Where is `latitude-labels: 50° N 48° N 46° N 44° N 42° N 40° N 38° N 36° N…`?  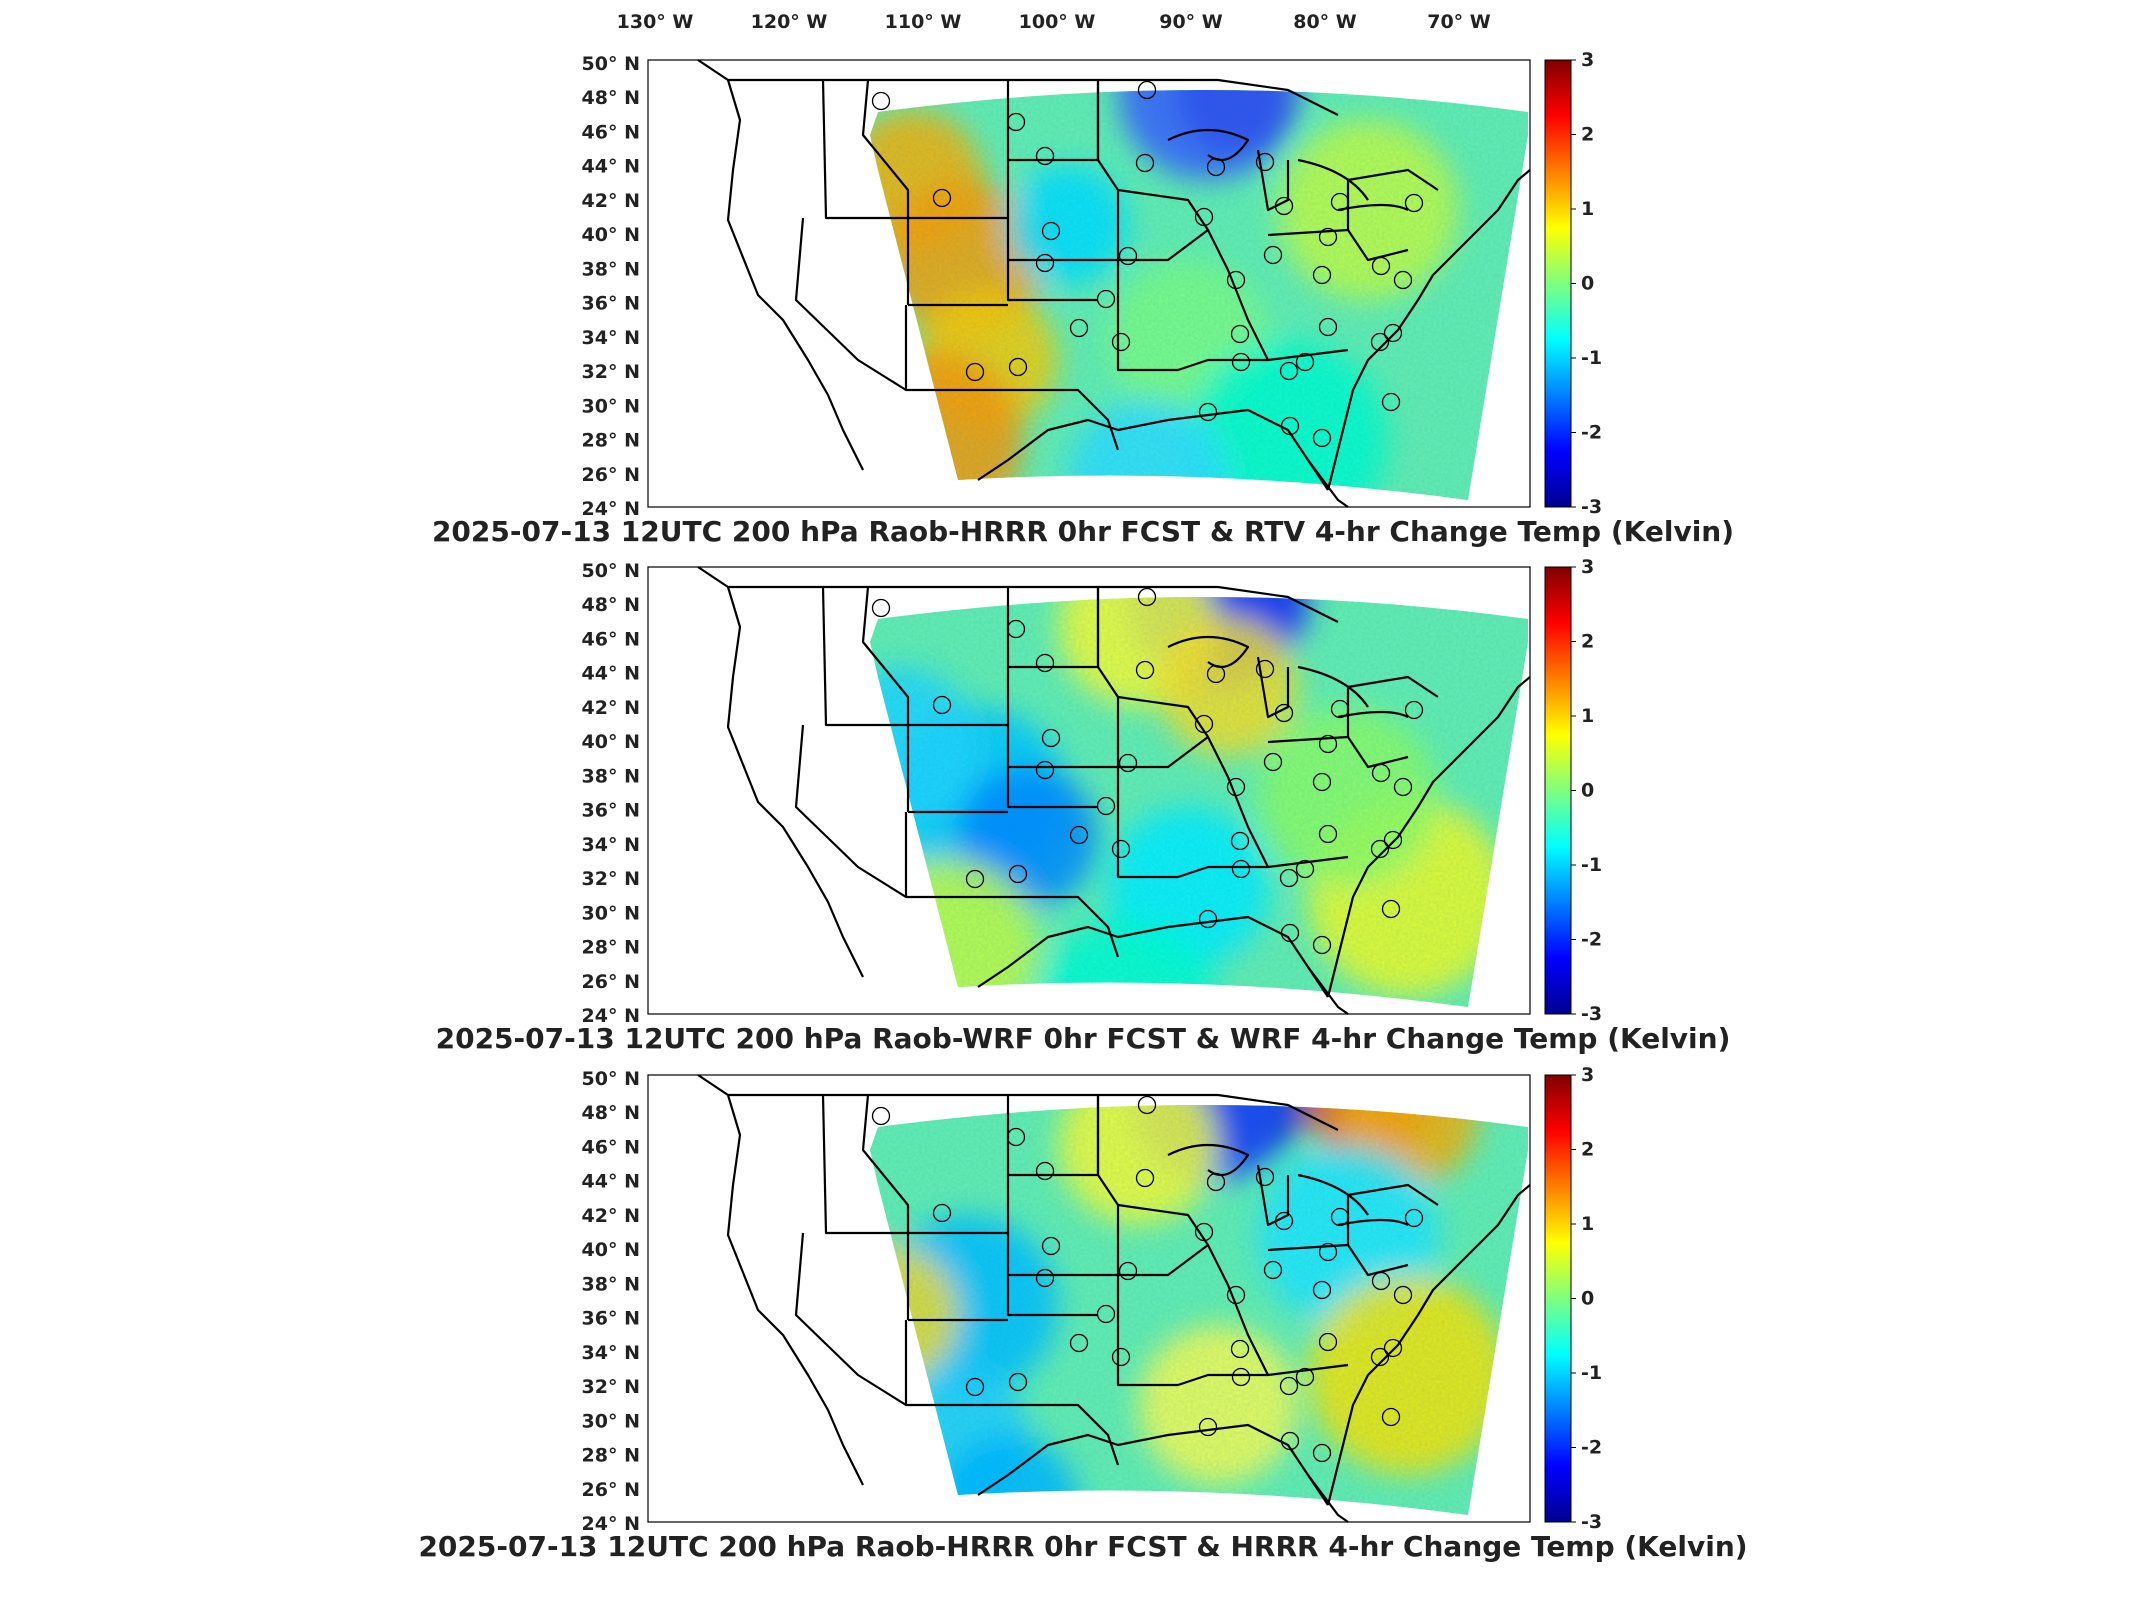 latitude-labels: 50° N 48° N 46° N 44° N 42° N 40° N 38° N 36° N… is located at coordinates (611, 286).